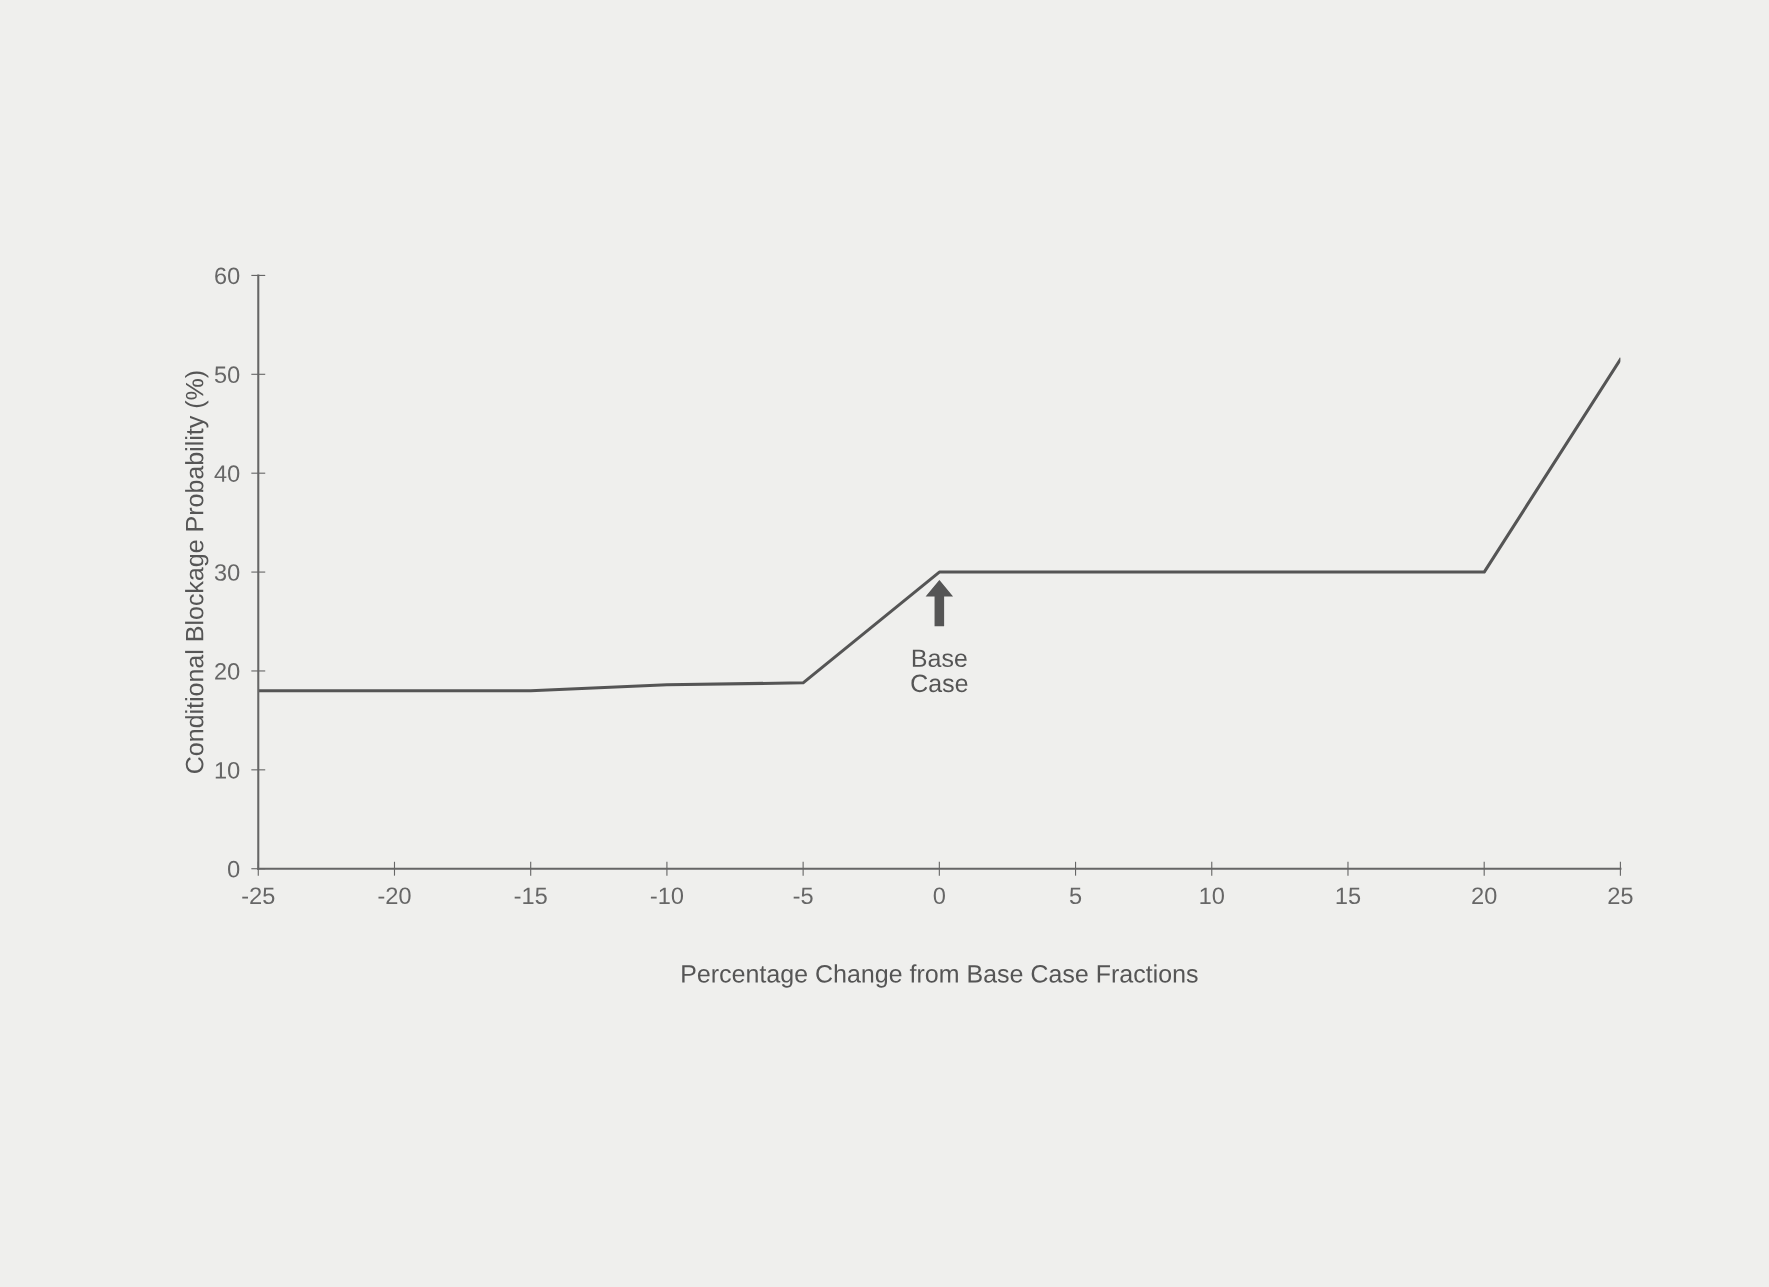 The image size is (1769, 1287). What do you see at coordinates (258, 896) in the screenshot?
I see `x-tick-label: -25` at bounding box center [258, 896].